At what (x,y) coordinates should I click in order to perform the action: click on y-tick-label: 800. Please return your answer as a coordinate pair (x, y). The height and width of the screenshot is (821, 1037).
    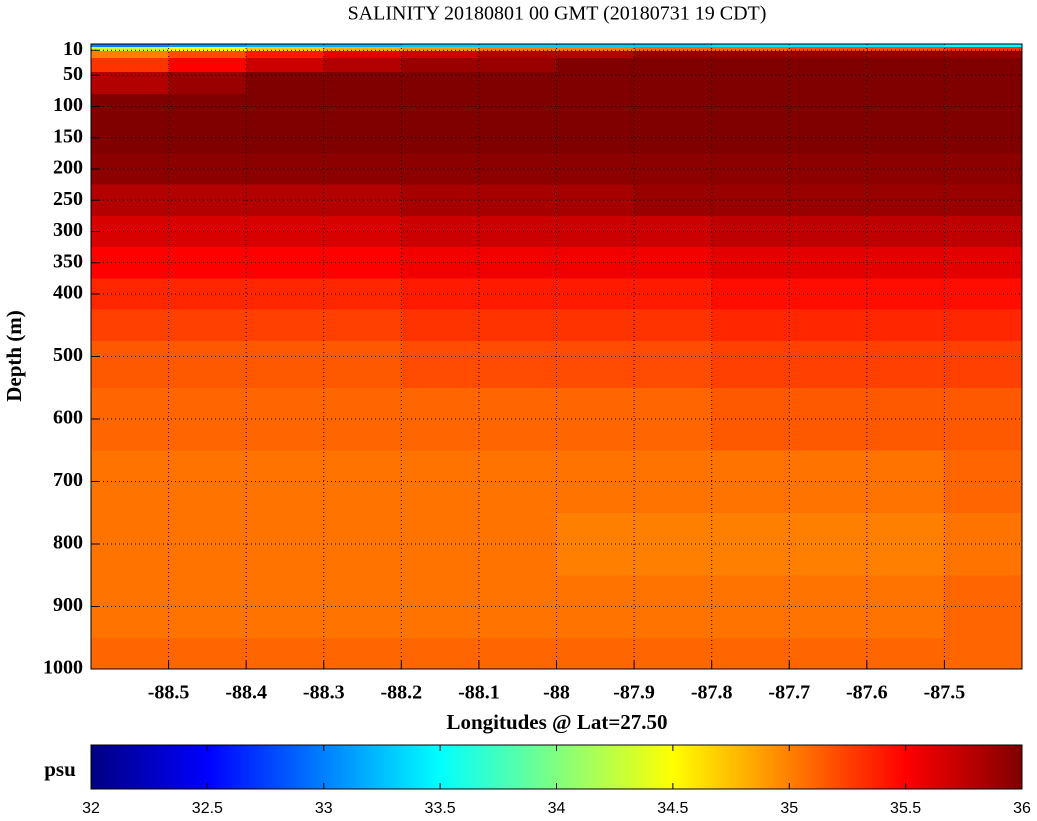
    Looking at the image, I should click on (68, 543).